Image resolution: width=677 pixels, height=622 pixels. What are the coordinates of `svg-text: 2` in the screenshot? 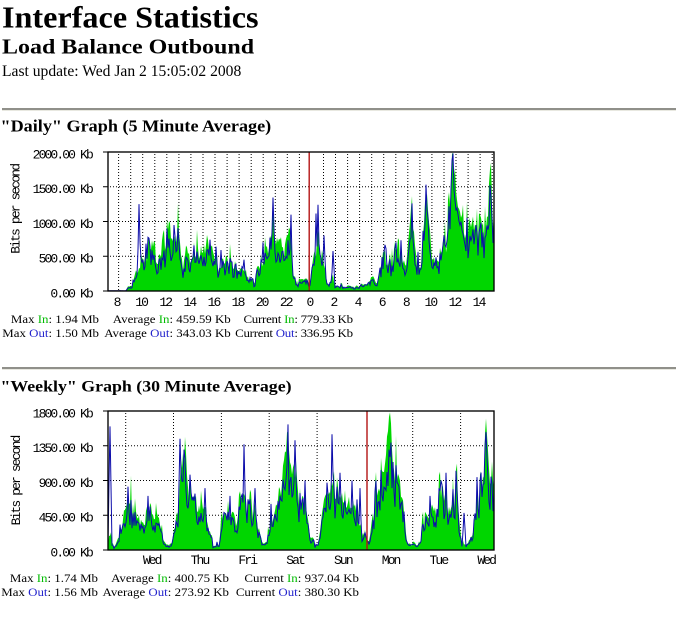 It's located at (334, 302).